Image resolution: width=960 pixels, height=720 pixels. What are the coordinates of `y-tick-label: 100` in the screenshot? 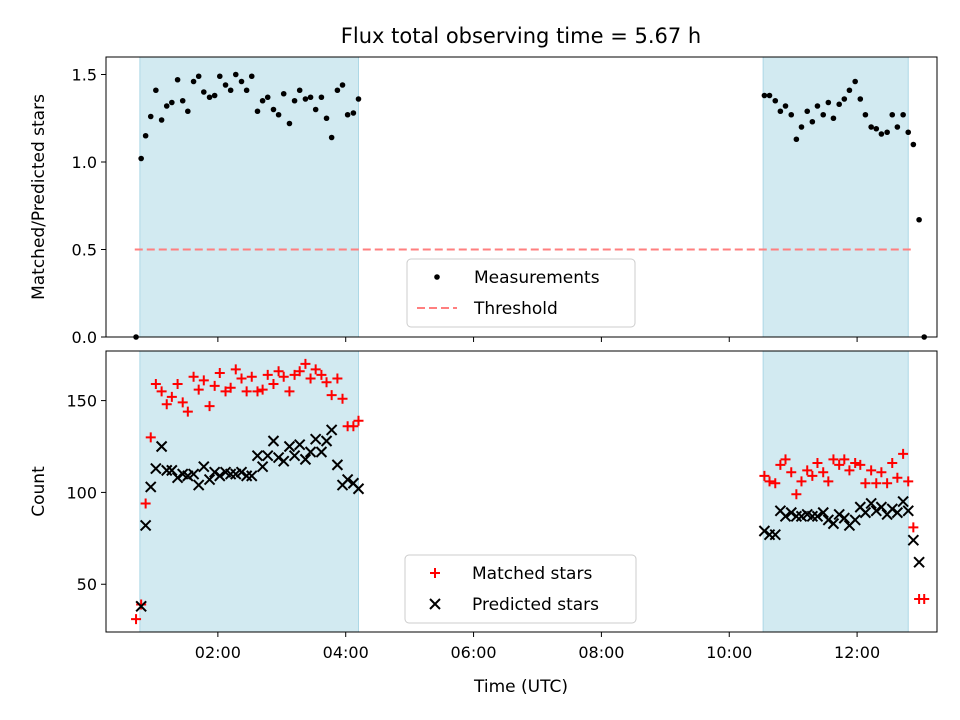 It's located at (81, 492).